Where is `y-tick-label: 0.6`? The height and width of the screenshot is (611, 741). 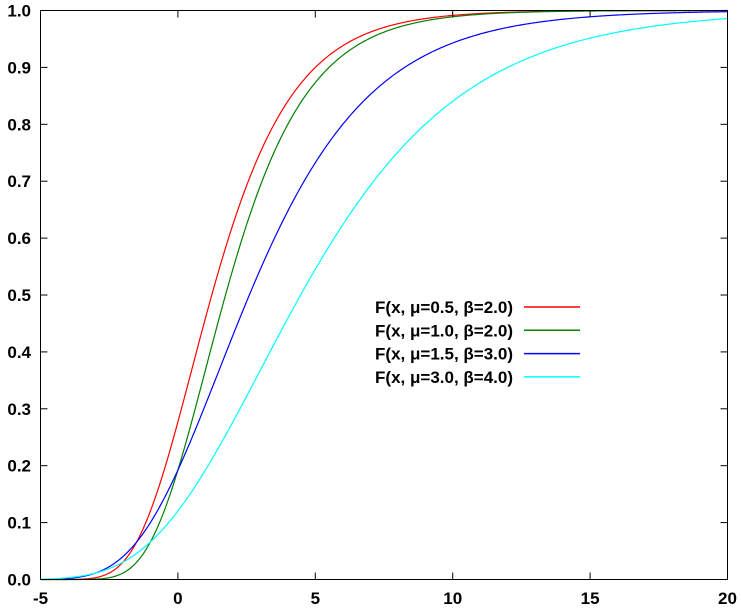
y-tick-label: 0.6 is located at coordinates (19, 238).